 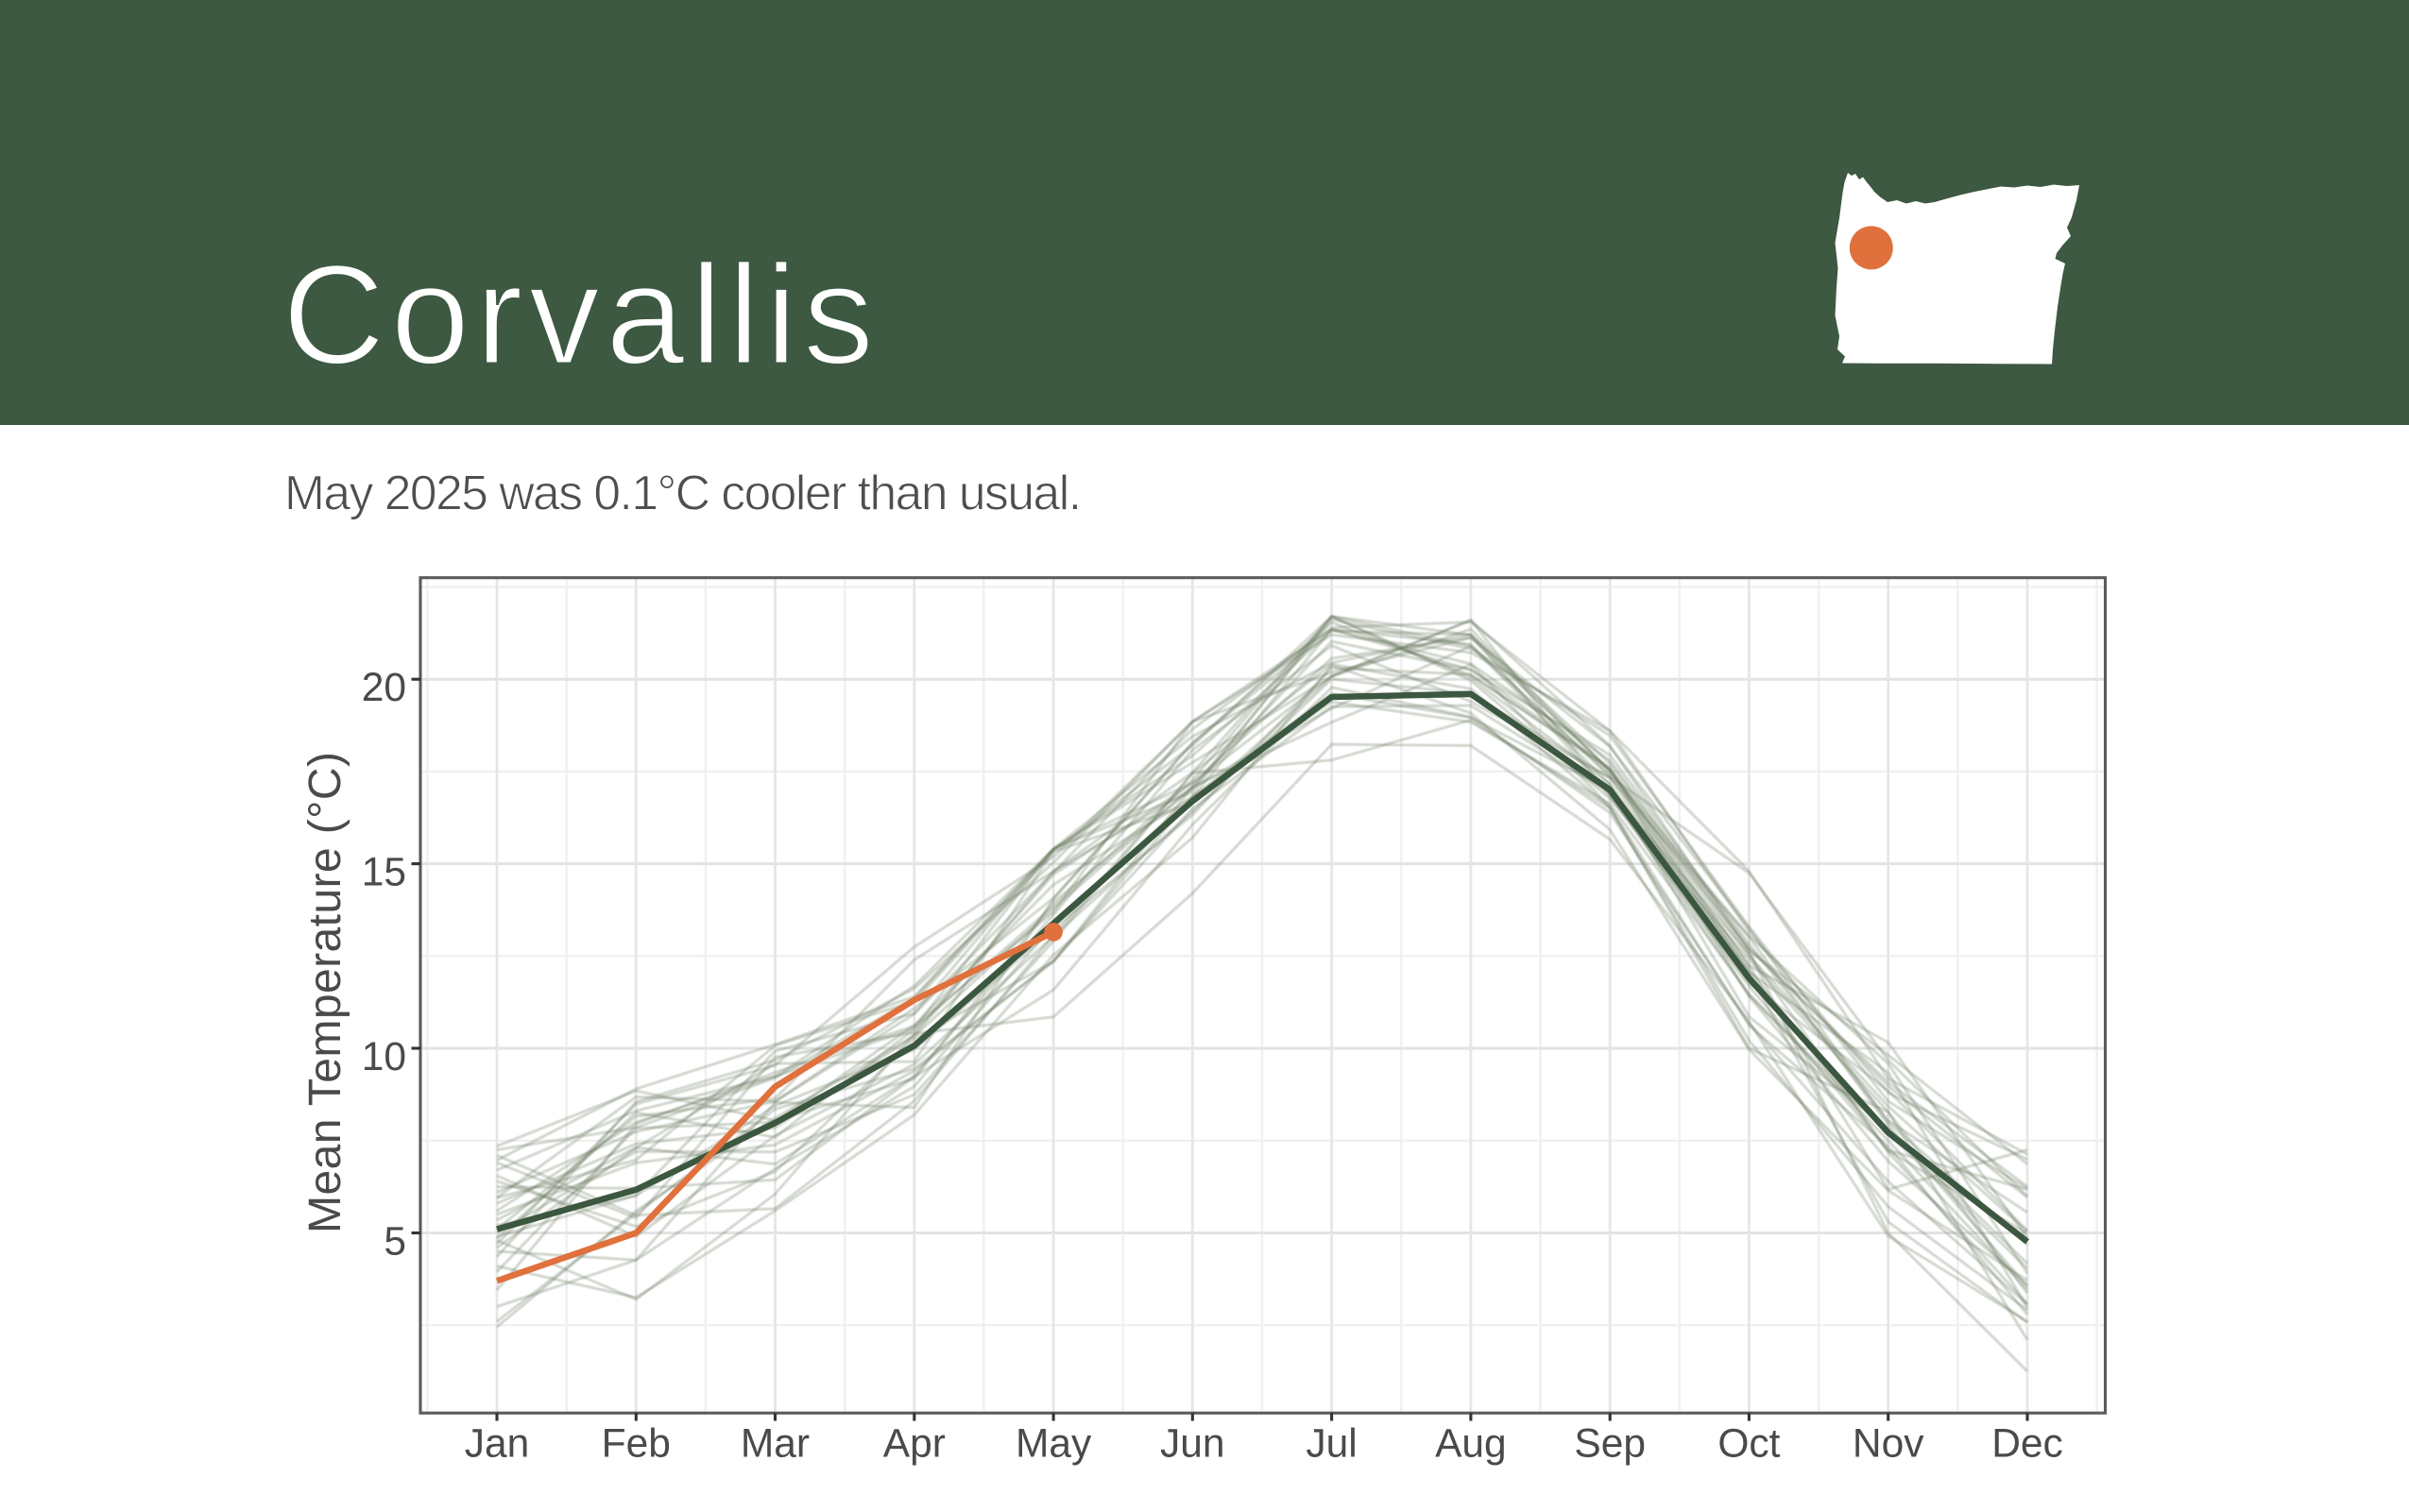 I want to click on svg-text: Jul, so click(x=1331, y=1443).